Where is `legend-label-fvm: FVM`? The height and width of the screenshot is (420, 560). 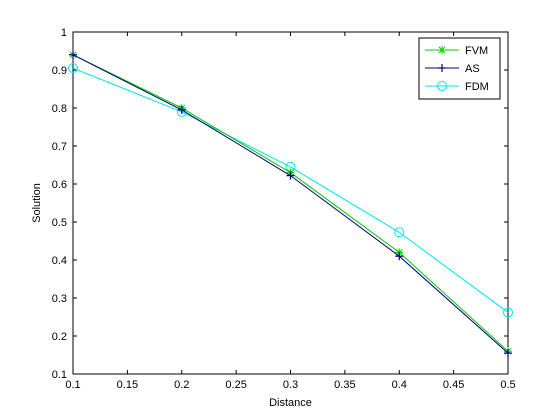 legend-label-fvm: FVM is located at coordinates (476, 51).